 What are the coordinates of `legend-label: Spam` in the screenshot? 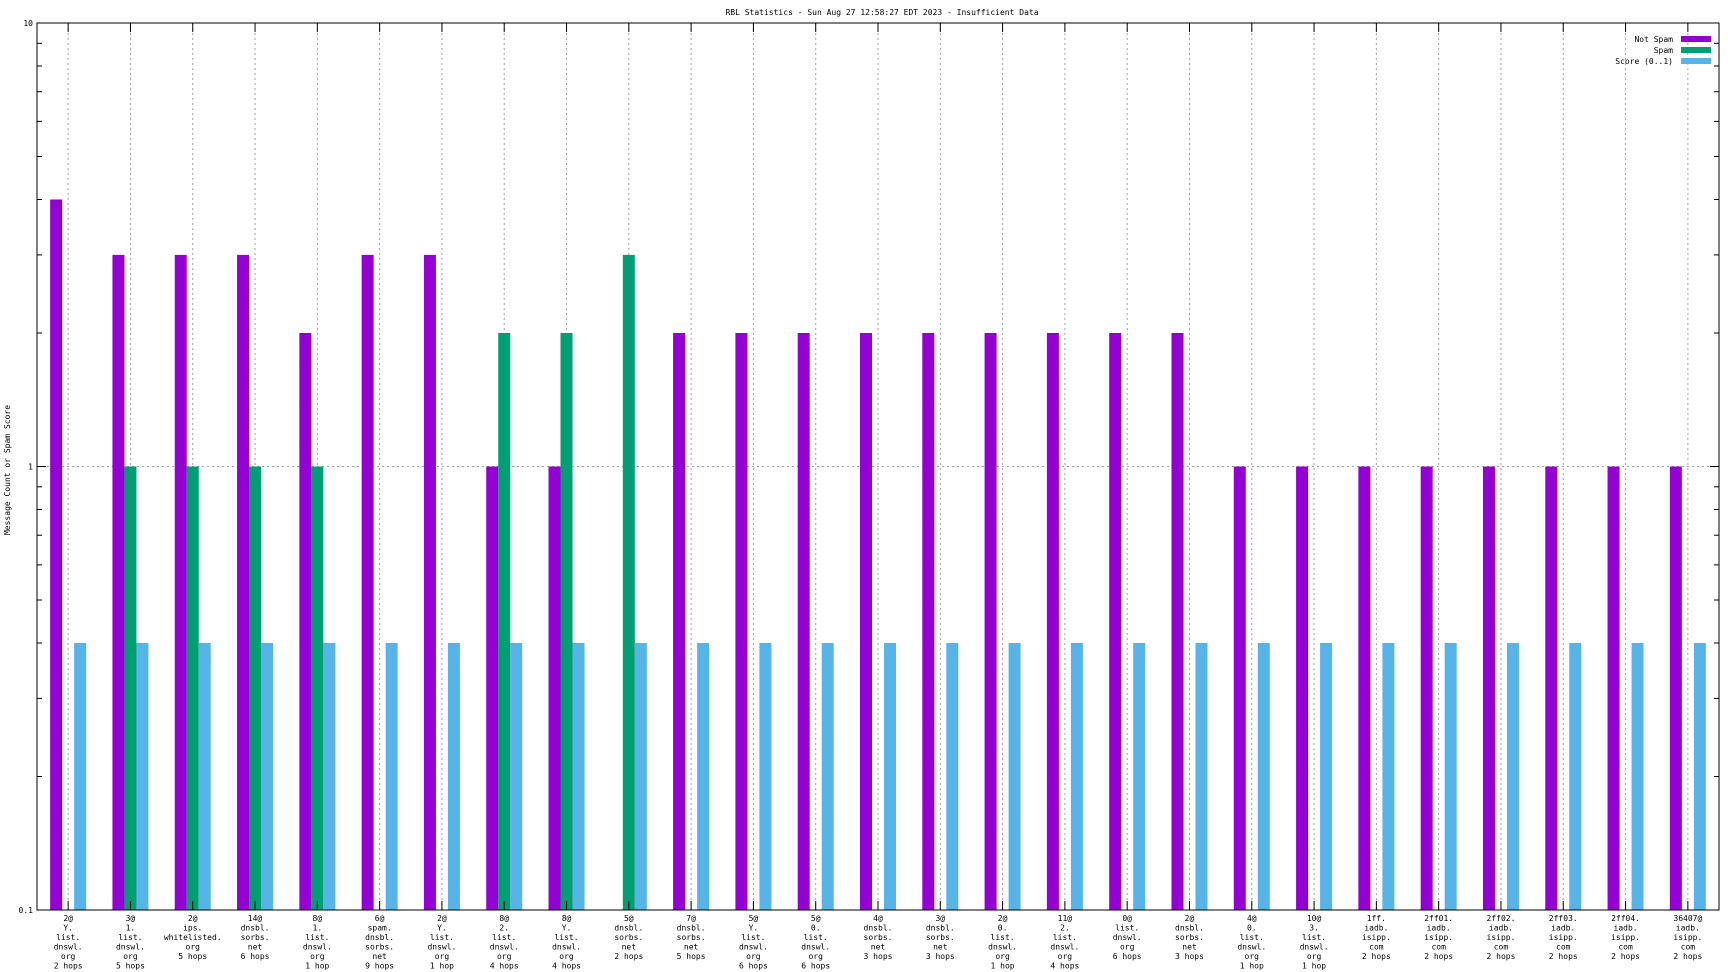 It's located at (1663, 50).